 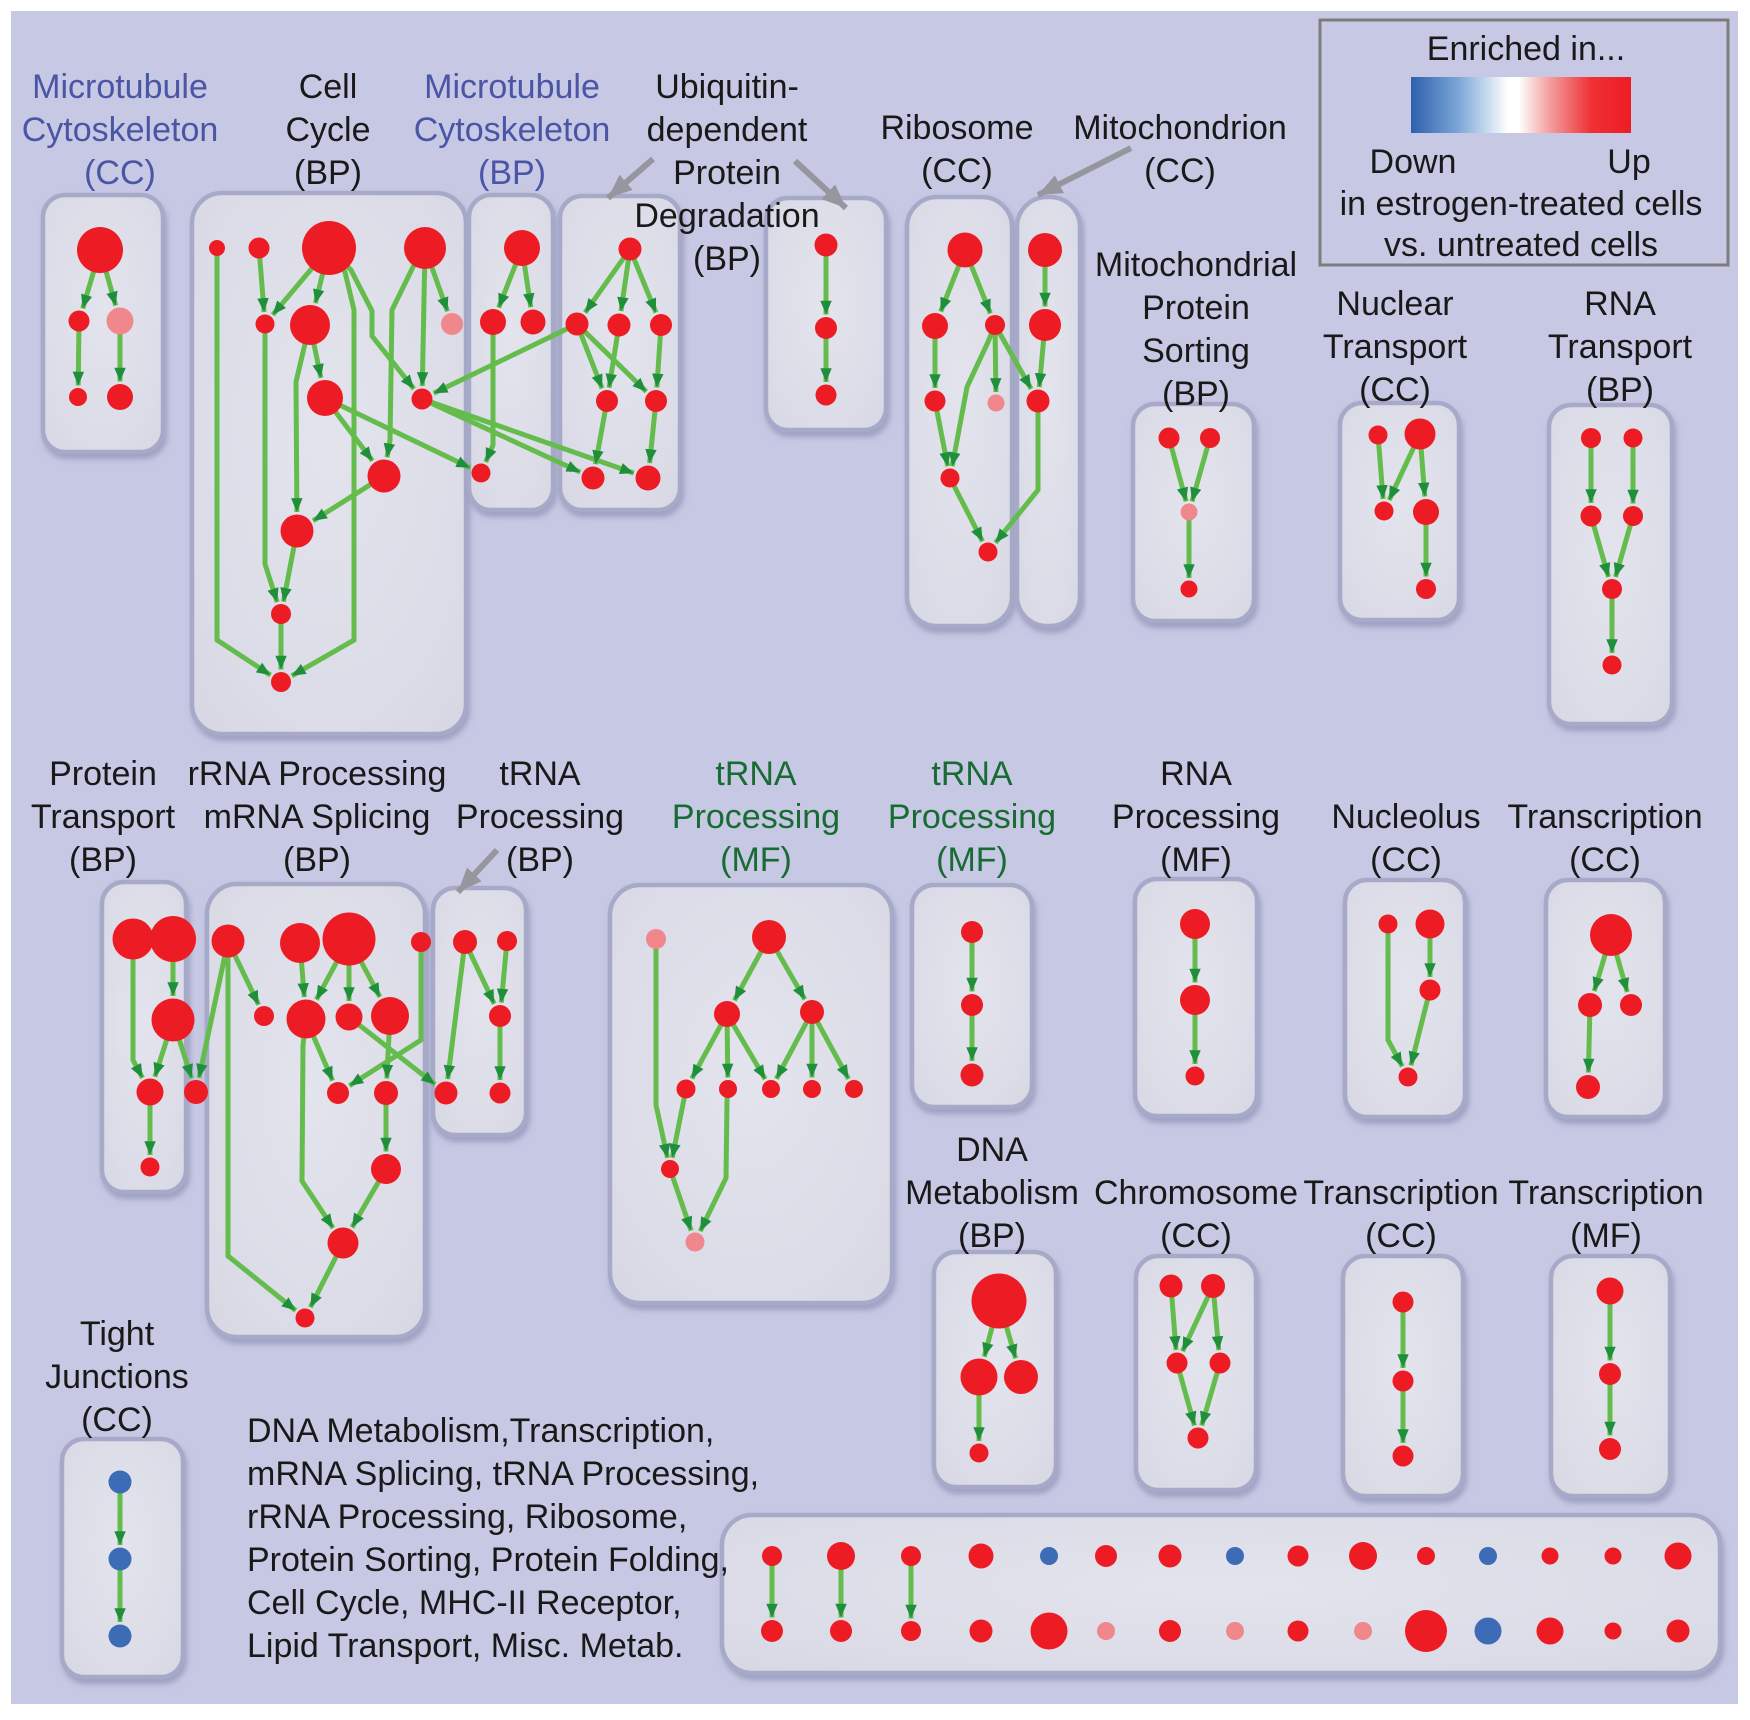 I want to click on svg-text: Mitochondrial, so click(x=1196, y=265).